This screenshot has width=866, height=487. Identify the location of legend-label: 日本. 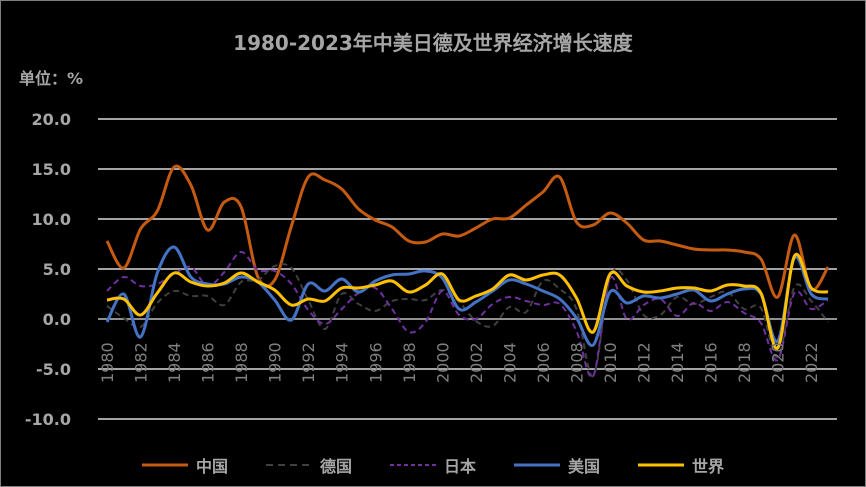
(459, 466).